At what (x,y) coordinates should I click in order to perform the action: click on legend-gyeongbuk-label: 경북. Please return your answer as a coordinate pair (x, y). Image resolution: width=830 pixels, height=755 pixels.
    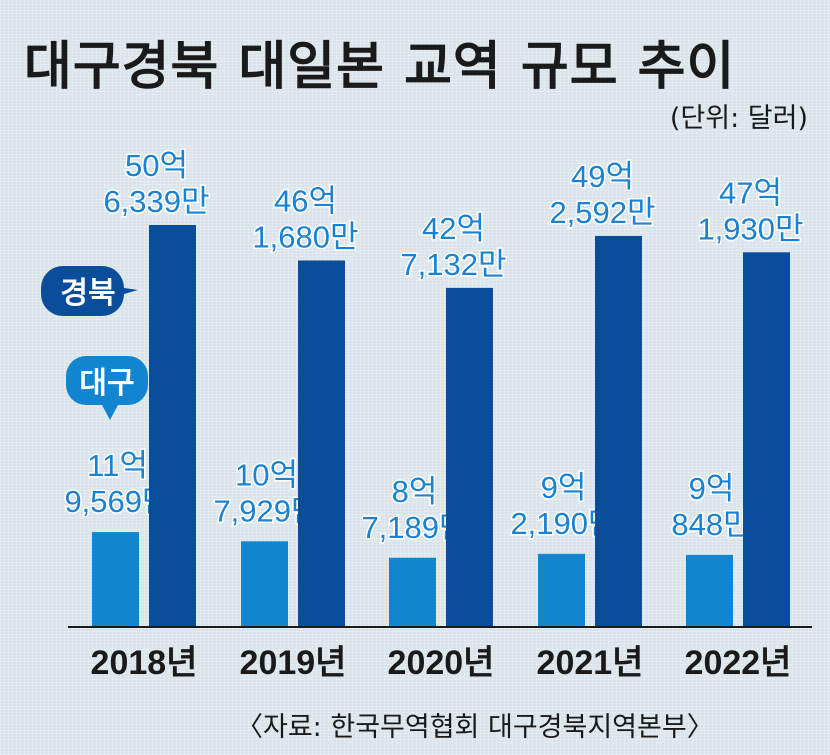
    Looking at the image, I should click on (87, 293).